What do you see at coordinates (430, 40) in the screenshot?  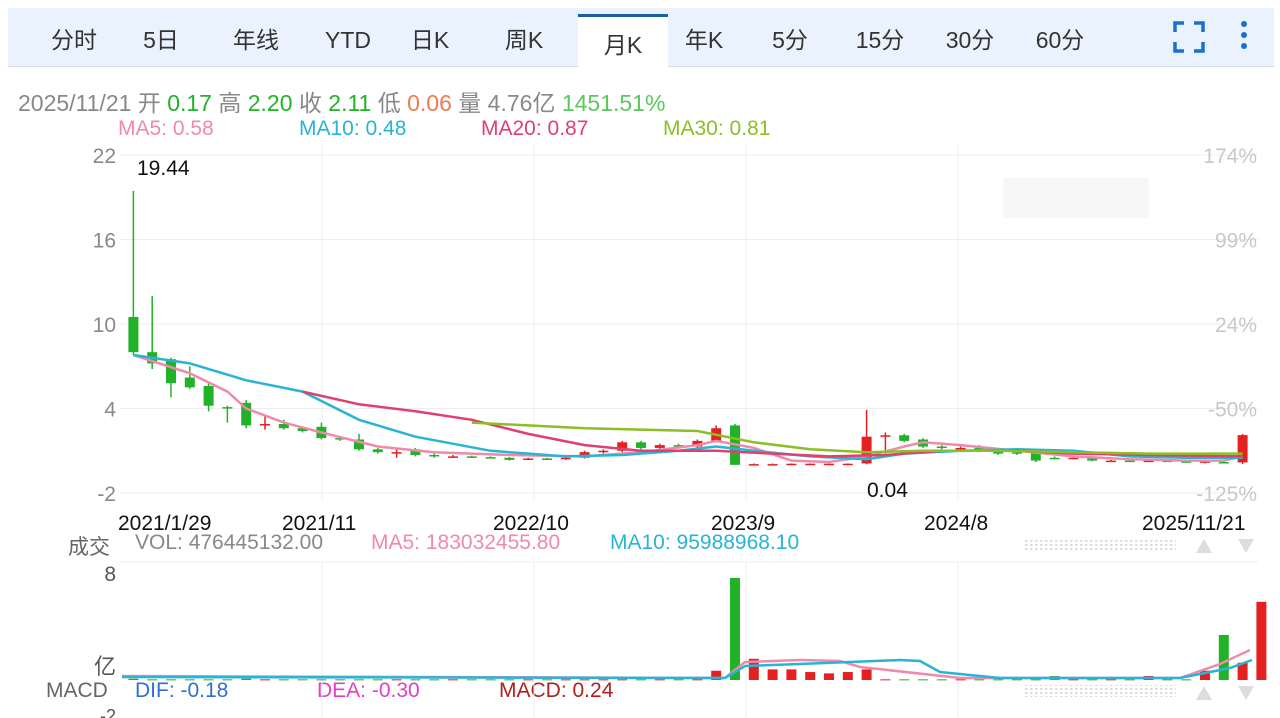 I see `tab-5: 日K` at bounding box center [430, 40].